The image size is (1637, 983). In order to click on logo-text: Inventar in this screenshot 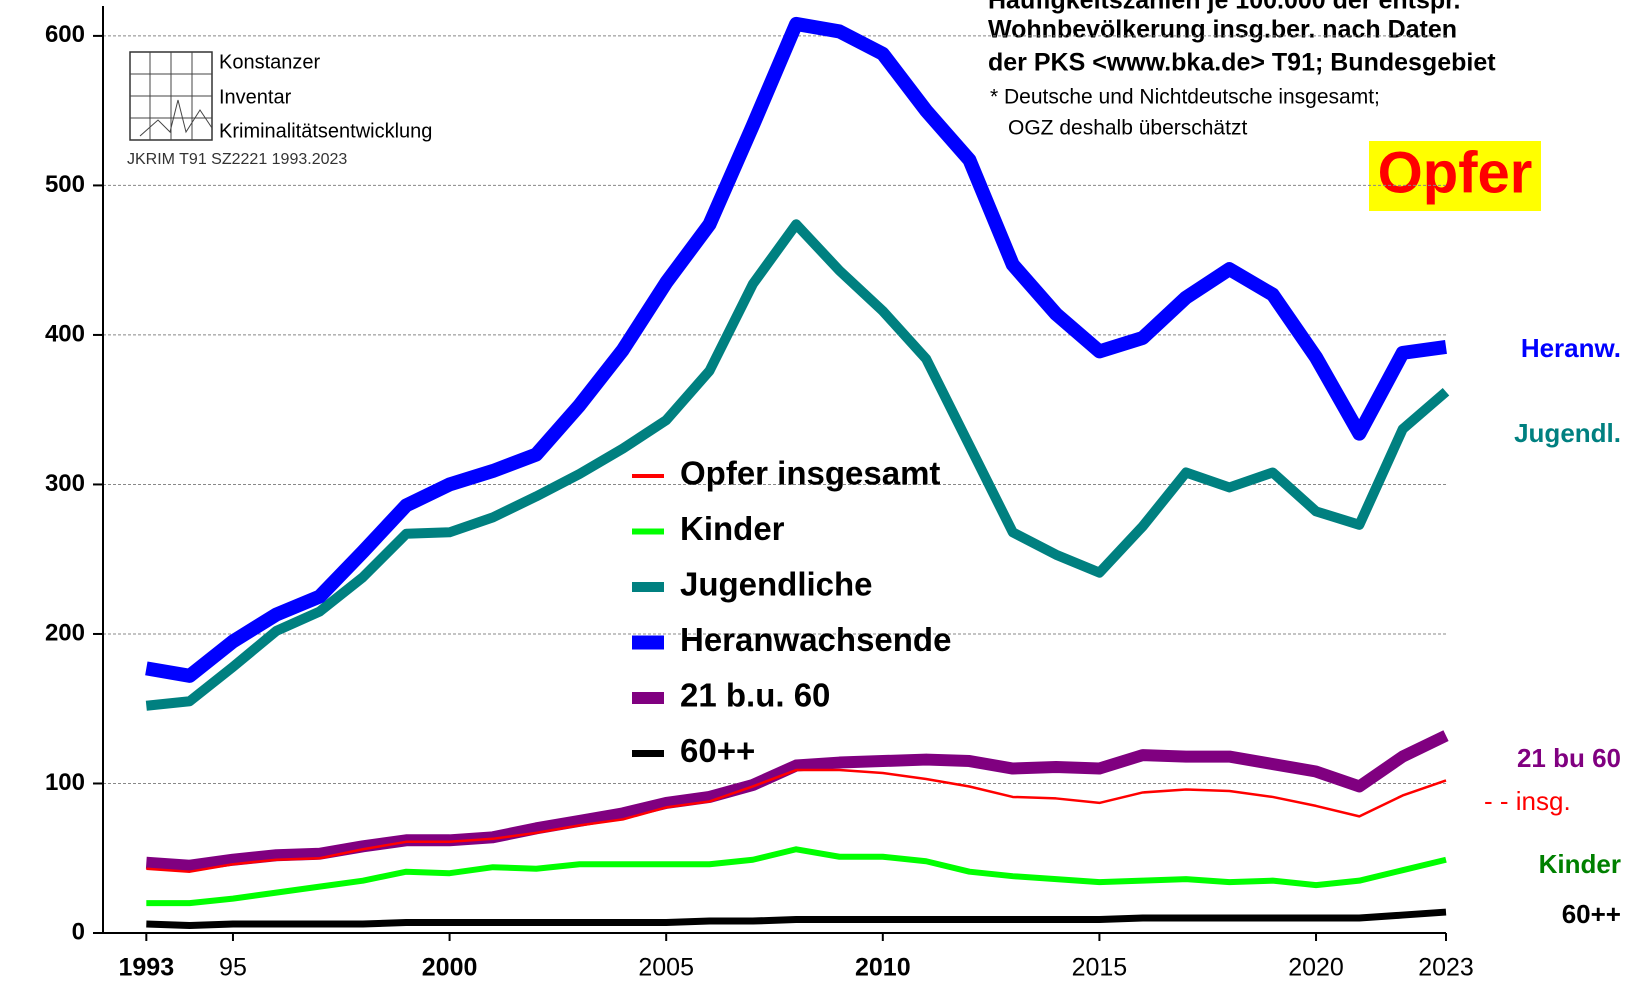, I will do `click(255, 97)`.